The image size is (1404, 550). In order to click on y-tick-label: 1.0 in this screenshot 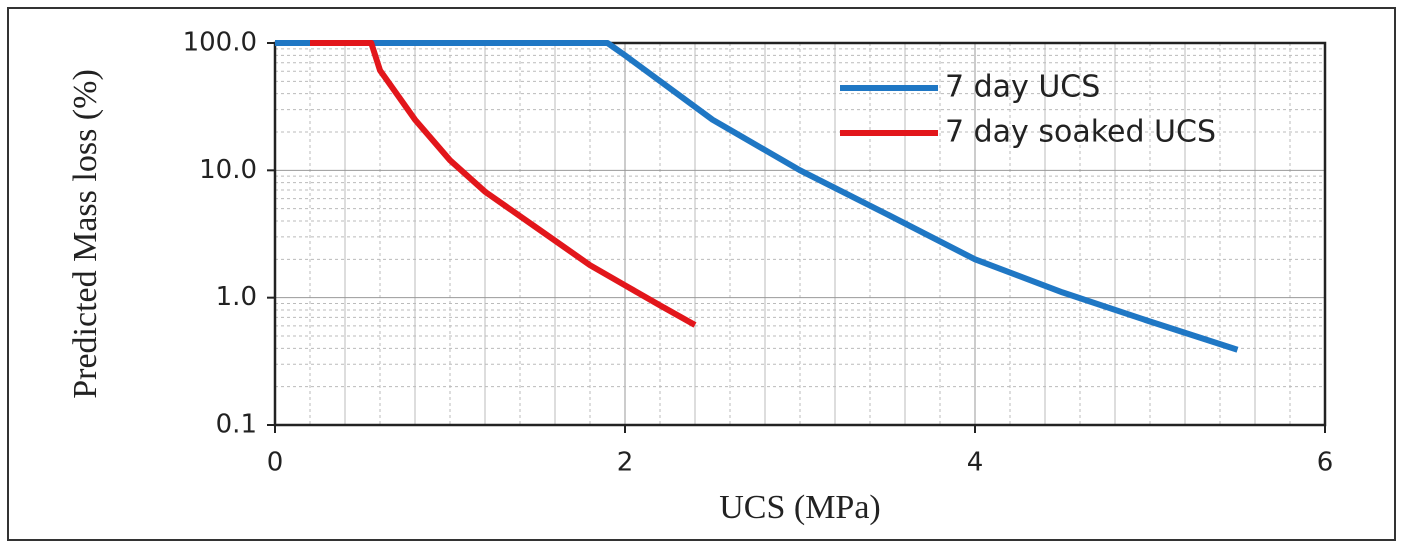, I will do `click(236, 297)`.